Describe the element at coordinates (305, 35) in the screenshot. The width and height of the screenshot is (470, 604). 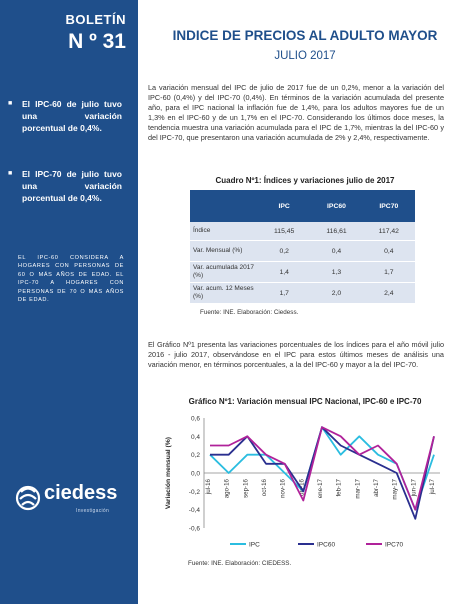
I see `page-title: INDICE DE PRECIOS AL ADULTO MAYOR` at that location.